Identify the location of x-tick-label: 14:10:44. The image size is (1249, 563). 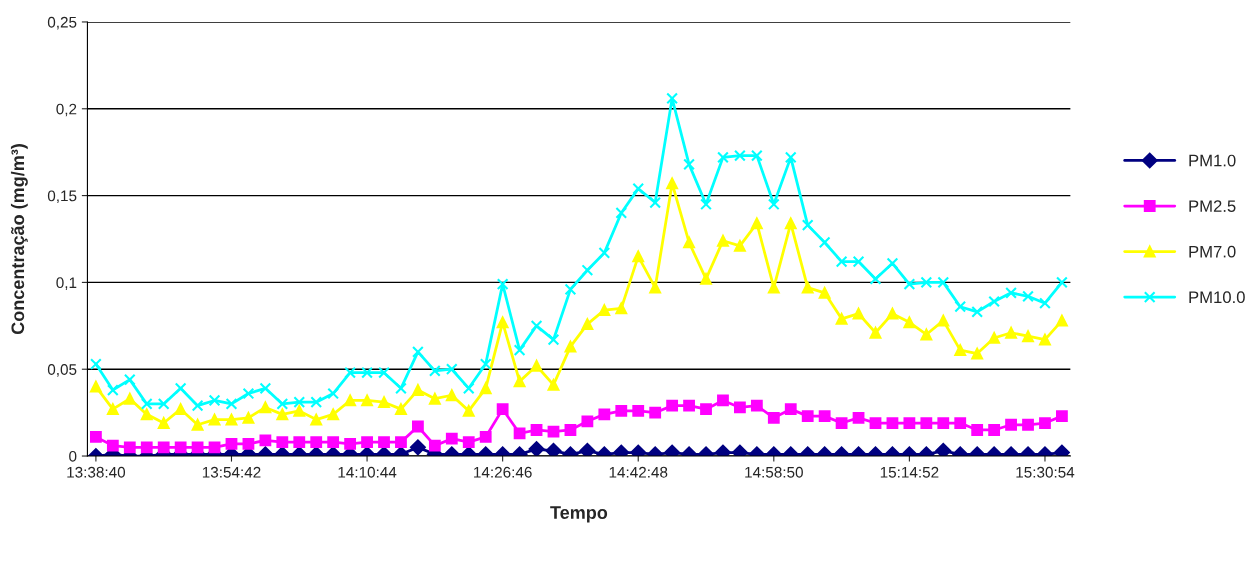
(367, 472).